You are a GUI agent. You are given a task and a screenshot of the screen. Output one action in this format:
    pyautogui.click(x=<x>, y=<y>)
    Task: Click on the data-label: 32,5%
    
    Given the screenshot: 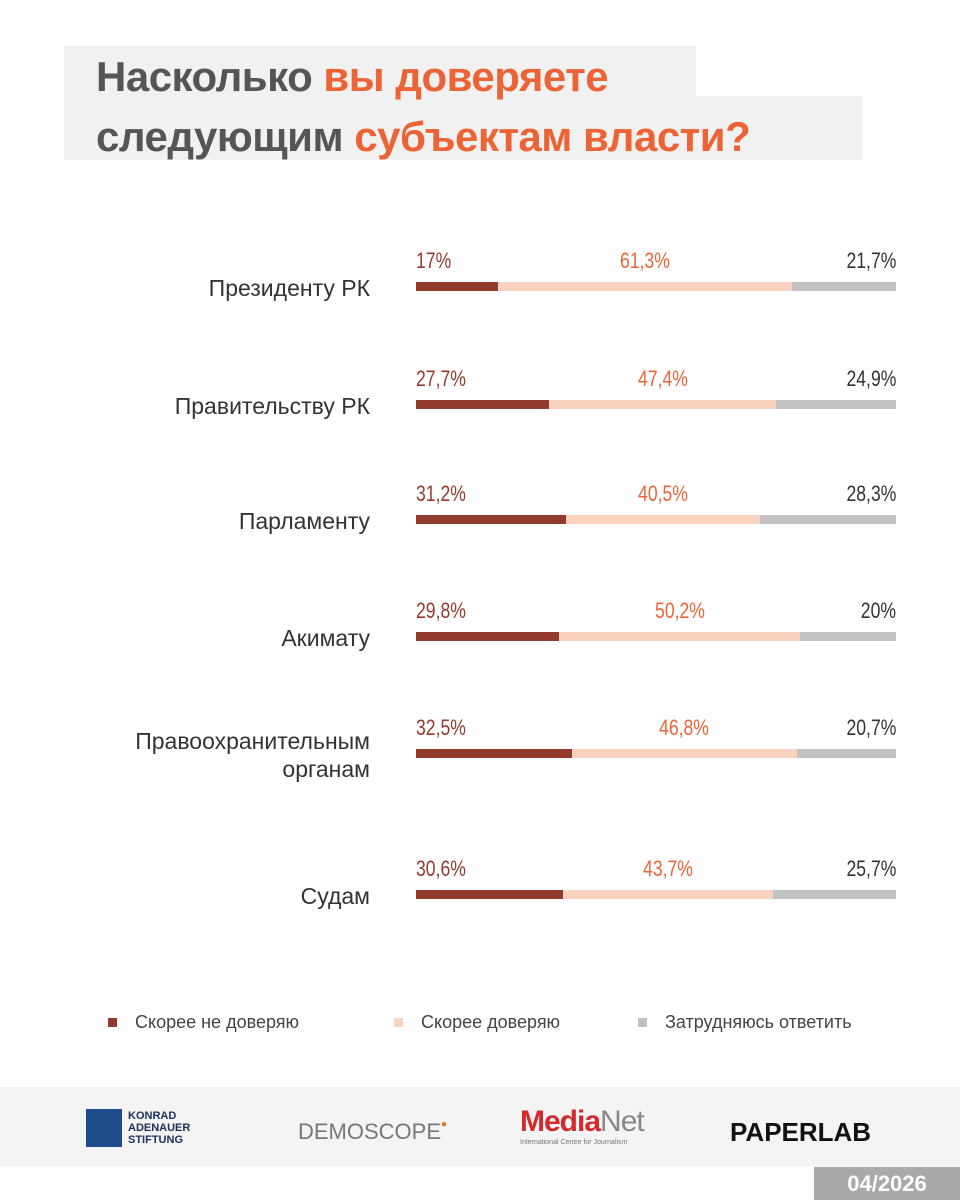 What is the action you would take?
    pyautogui.click(x=441, y=727)
    